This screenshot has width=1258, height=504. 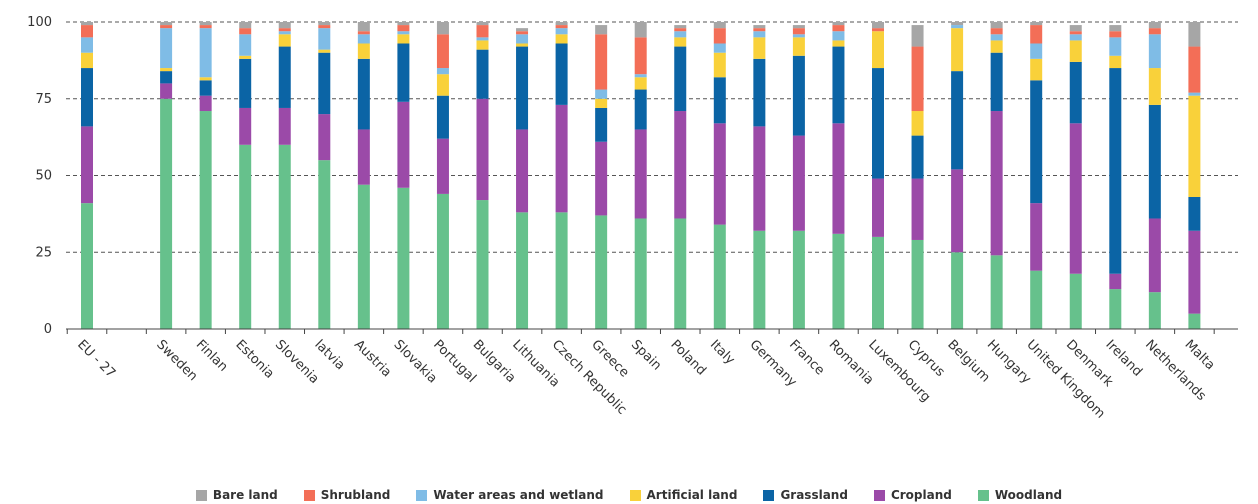 I want to click on legend-label: Grassland, so click(x=814, y=495).